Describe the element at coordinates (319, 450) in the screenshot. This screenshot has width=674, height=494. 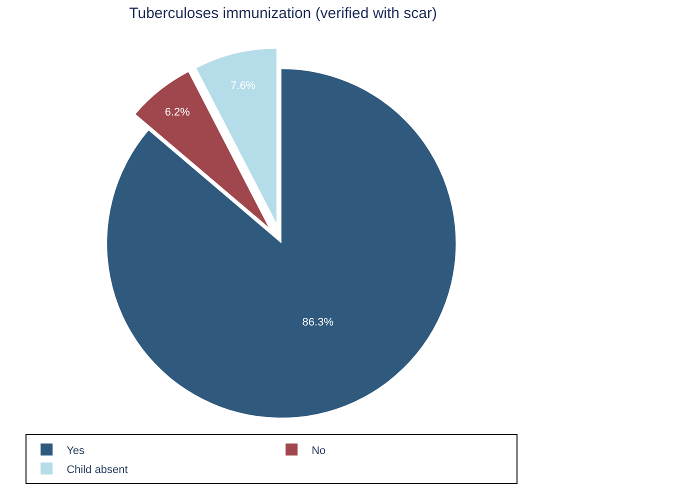
I see `legend-label: No` at that location.